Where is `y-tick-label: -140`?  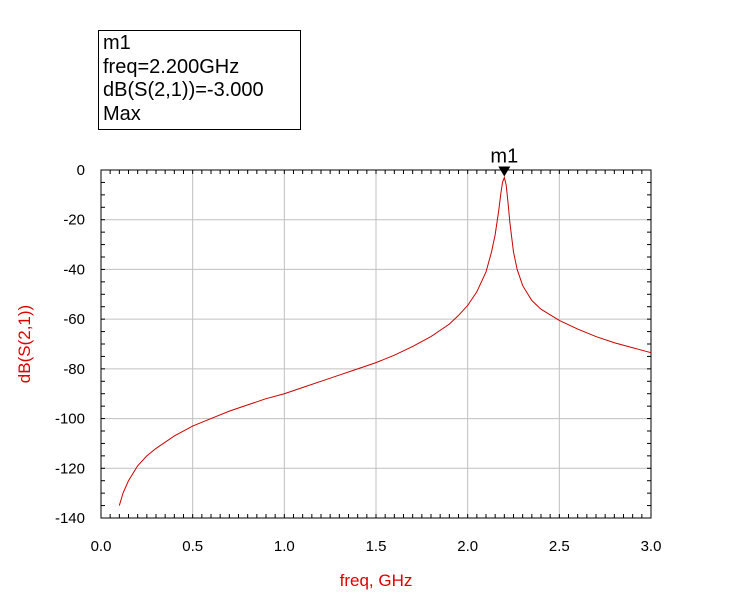
y-tick-label: -140 is located at coordinates (70, 518).